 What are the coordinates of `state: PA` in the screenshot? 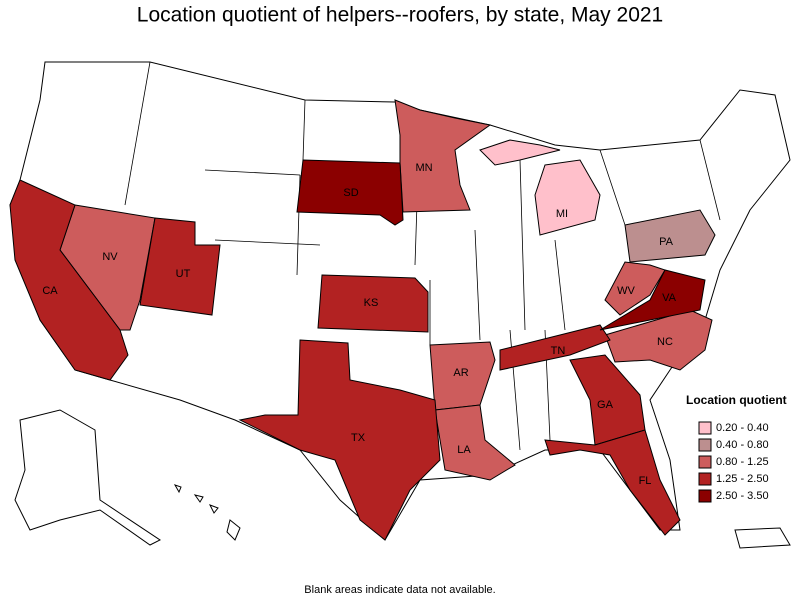 It's located at (670, 236).